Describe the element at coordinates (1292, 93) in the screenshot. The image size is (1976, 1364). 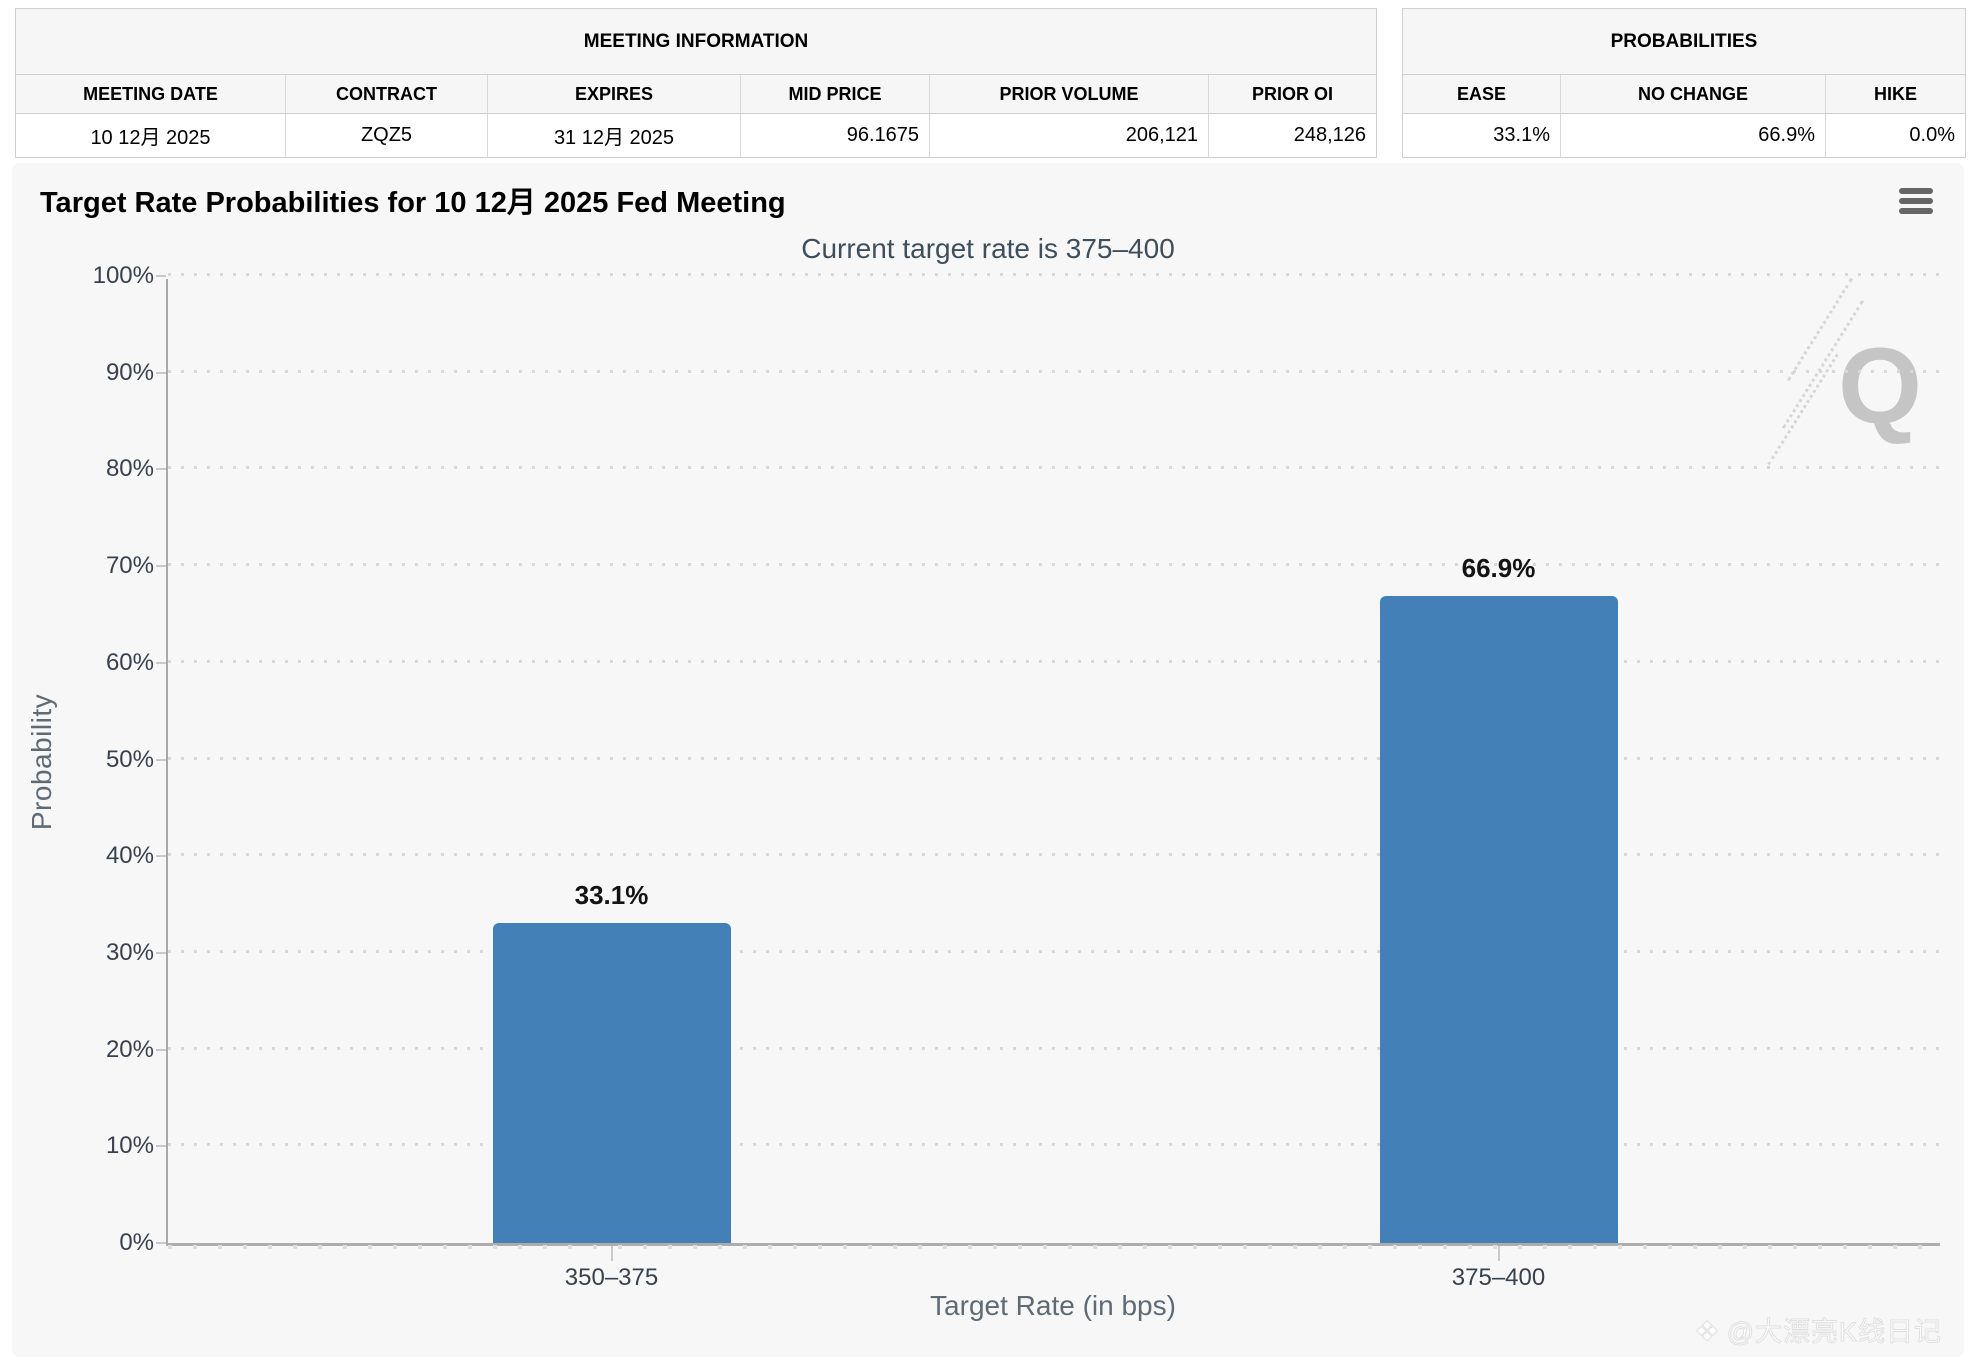
I see `col-prior-oi: PRIOR OI` at that location.